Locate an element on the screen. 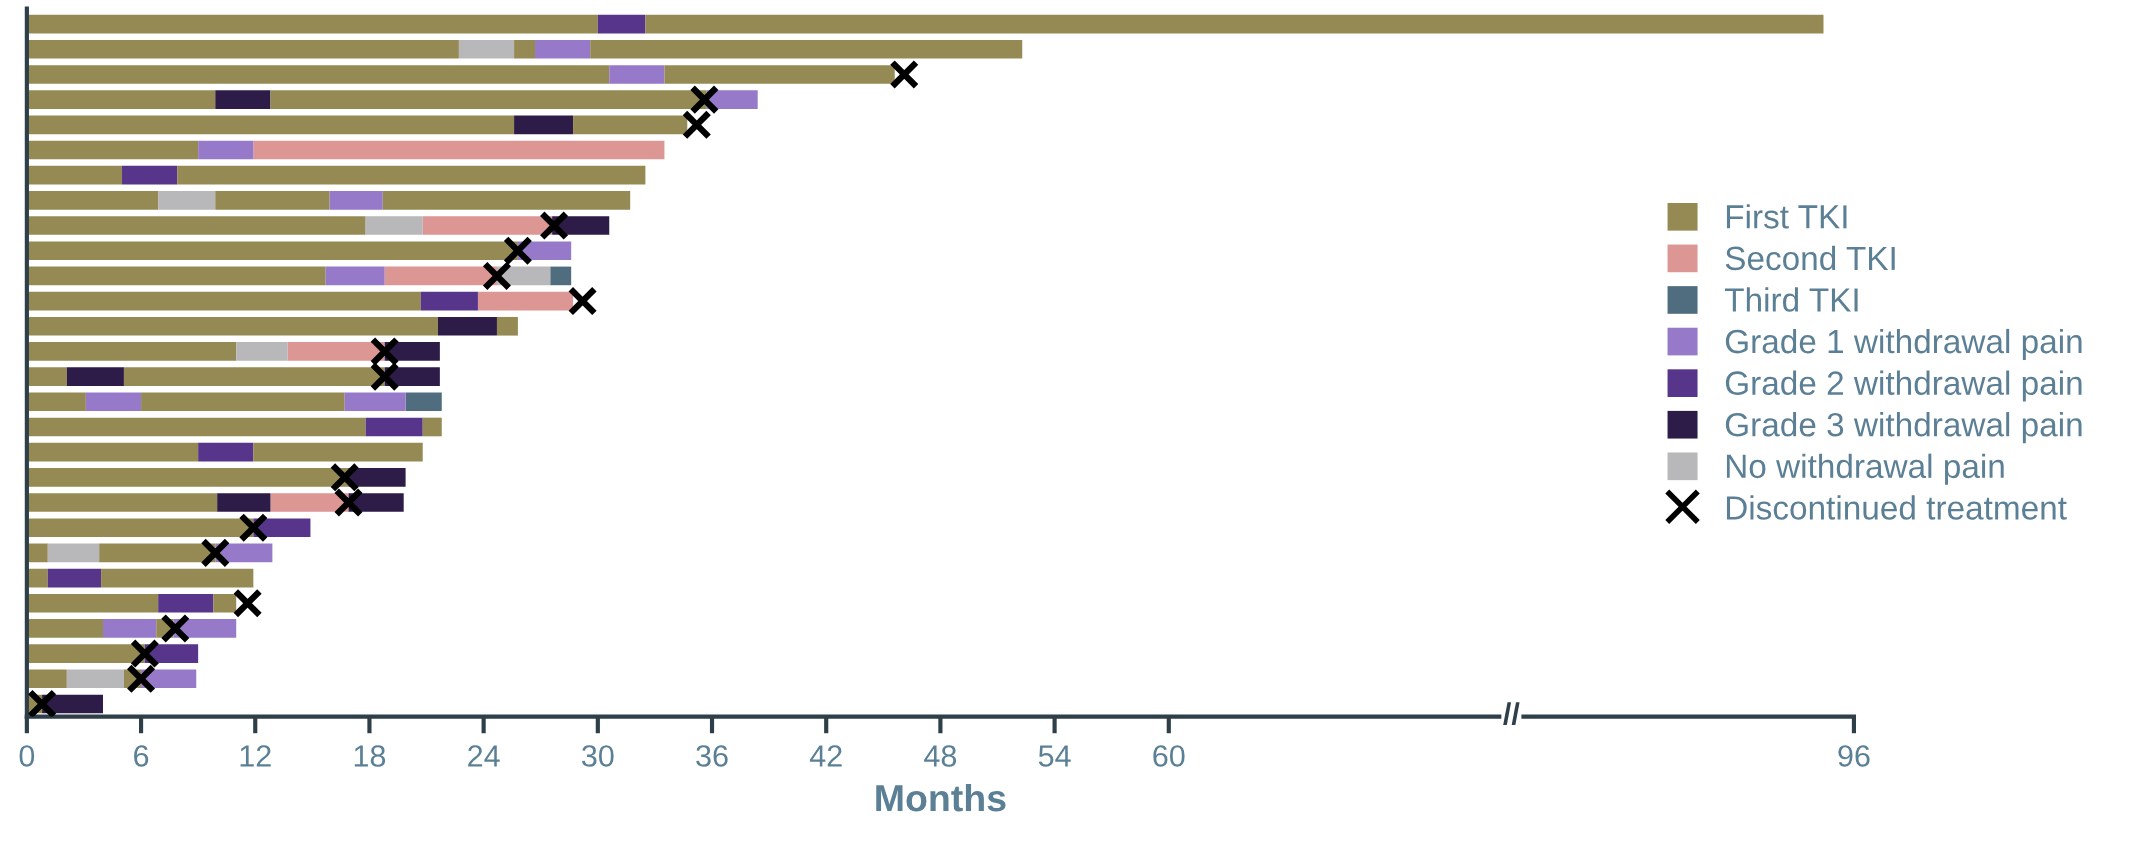  legend-label: Discontinued treatment is located at coordinates (1896, 507).